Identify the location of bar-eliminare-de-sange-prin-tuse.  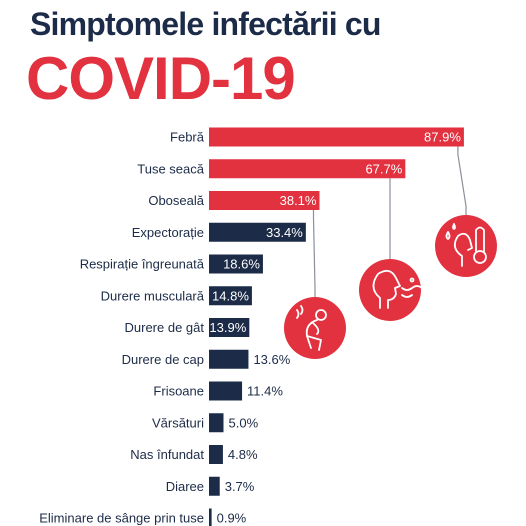
(210, 517).